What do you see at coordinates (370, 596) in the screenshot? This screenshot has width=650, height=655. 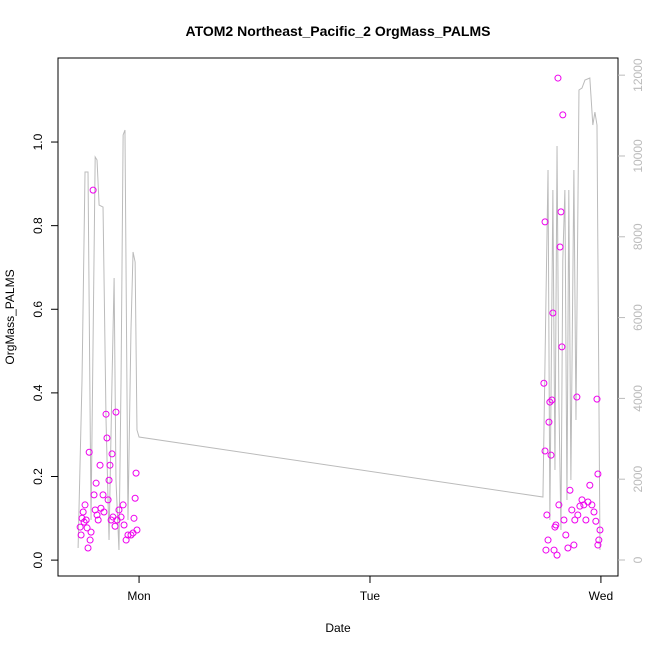 I see `x-tick-label: Tue` at bounding box center [370, 596].